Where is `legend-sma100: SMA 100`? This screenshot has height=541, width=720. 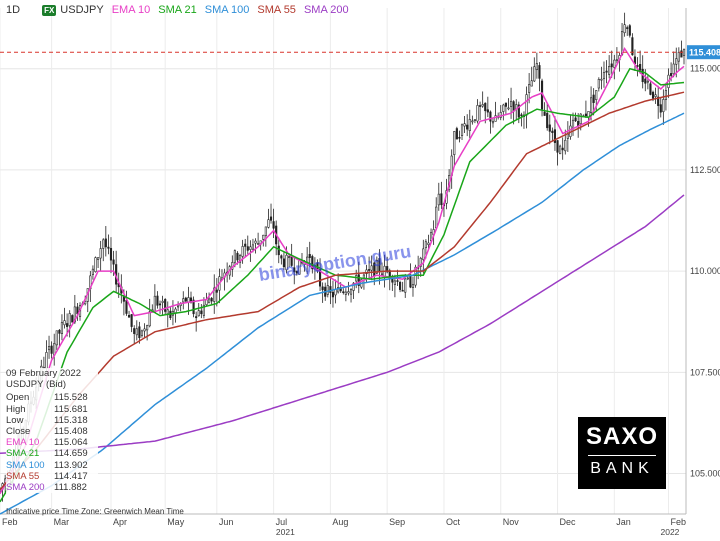
legend-sma100: SMA 100 is located at coordinates (227, 10).